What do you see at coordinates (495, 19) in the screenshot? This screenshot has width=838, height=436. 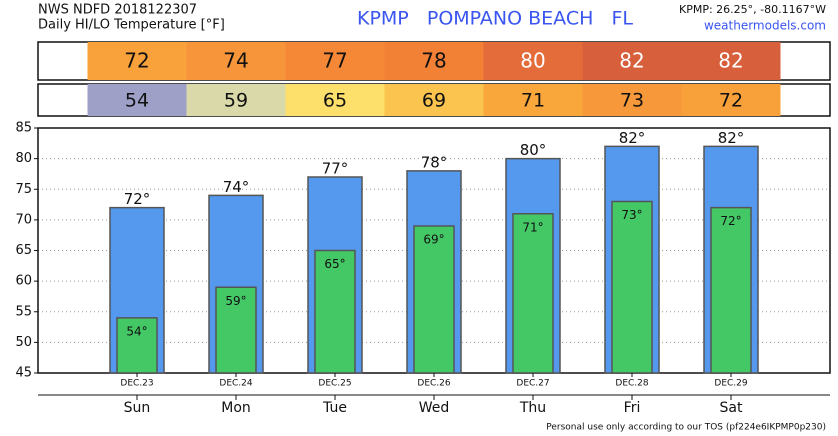 I see `chart-title: KPMP POMPANO BEACH FL` at bounding box center [495, 19].